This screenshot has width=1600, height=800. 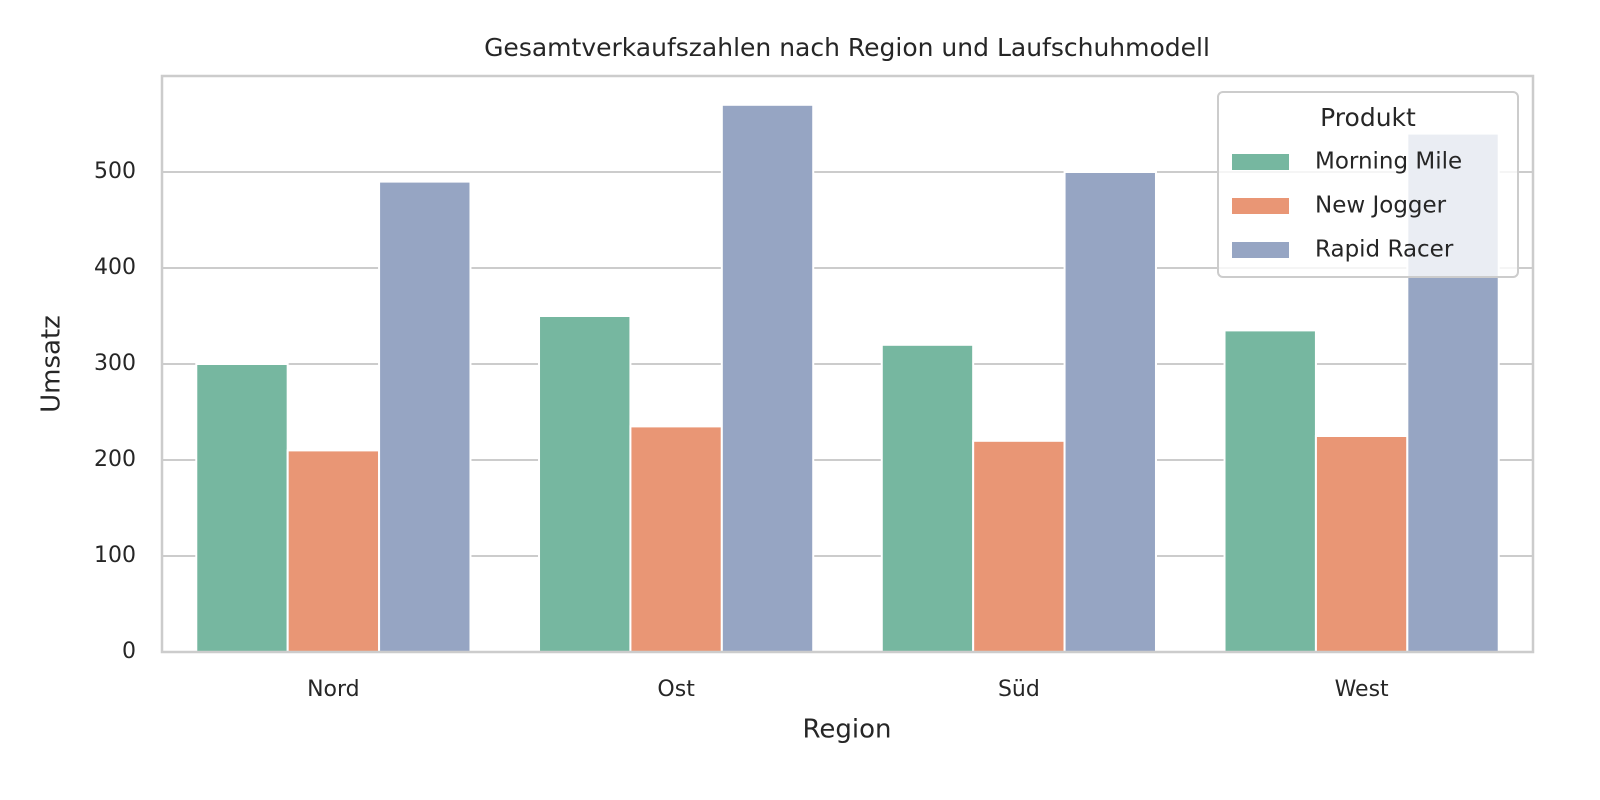 What do you see at coordinates (1368, 117) in the screenshot?
I see `legend-title: Produkt` at bounding box center [1368, 117].